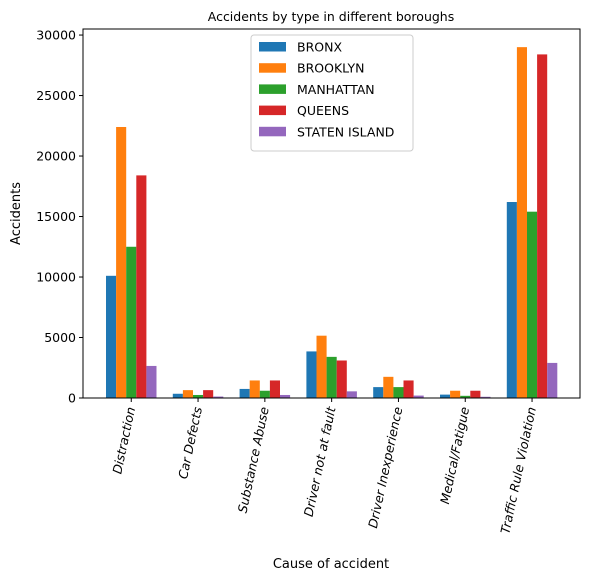 Image resolution: width=589 pixels, height=580 pixels. What do you see at coordinates (190, 442) in the screenshot?
I see `x-tick-label: Car Defects` at bounding box center [190, 442].